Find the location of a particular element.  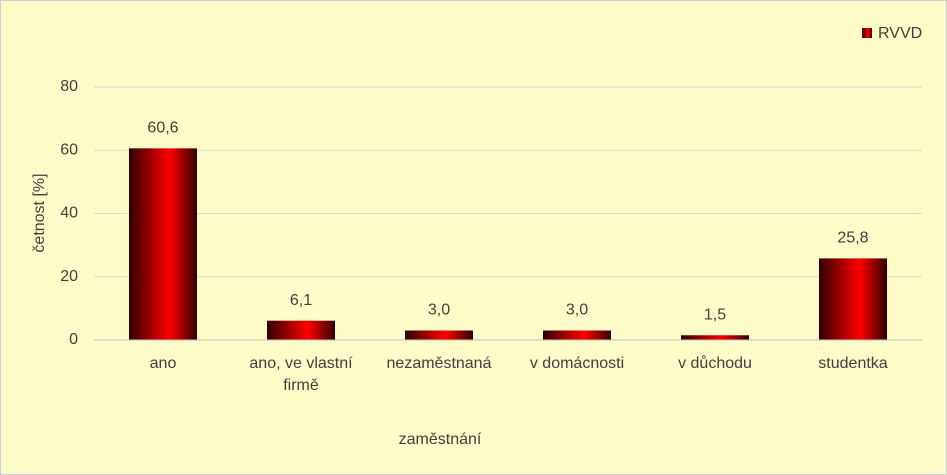

x-tick-label: nezaměstnaná is located at coordinates (439, 363).